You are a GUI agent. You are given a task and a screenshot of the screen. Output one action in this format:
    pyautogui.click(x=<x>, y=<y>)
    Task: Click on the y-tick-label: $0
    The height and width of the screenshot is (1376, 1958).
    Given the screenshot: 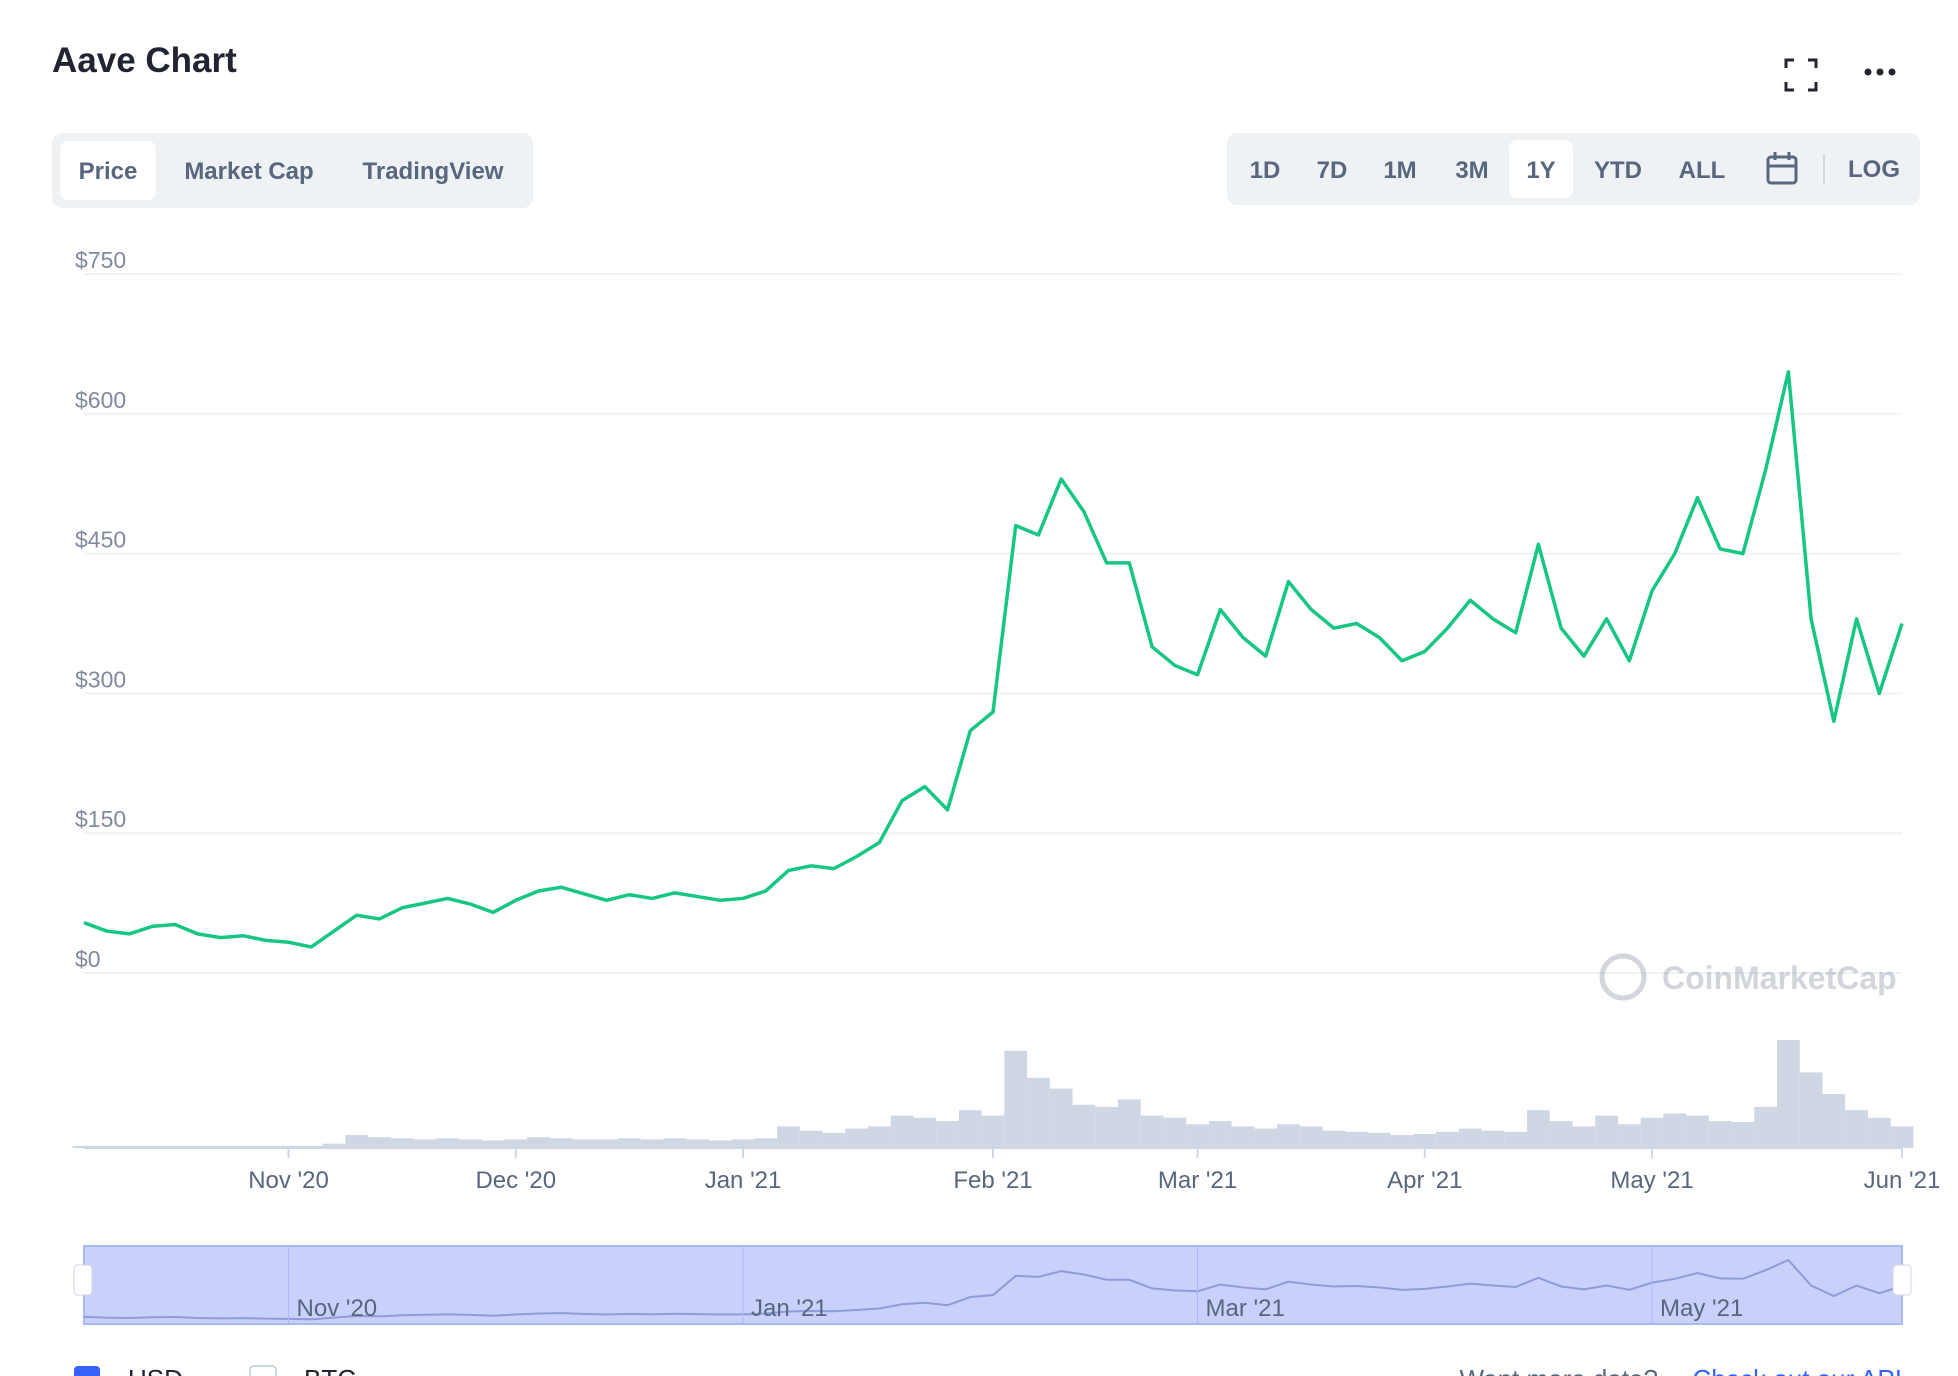 What is the action you would take?
    pyautogui.click(x=88, y=959)
    